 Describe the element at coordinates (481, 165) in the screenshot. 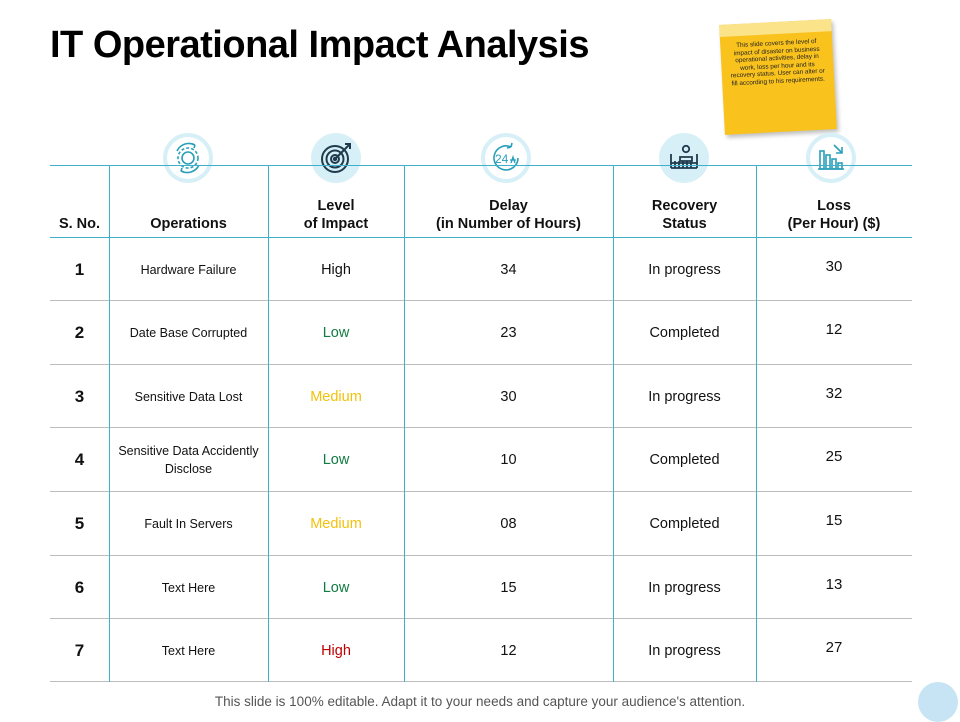

I see `header-top-line` at that location.